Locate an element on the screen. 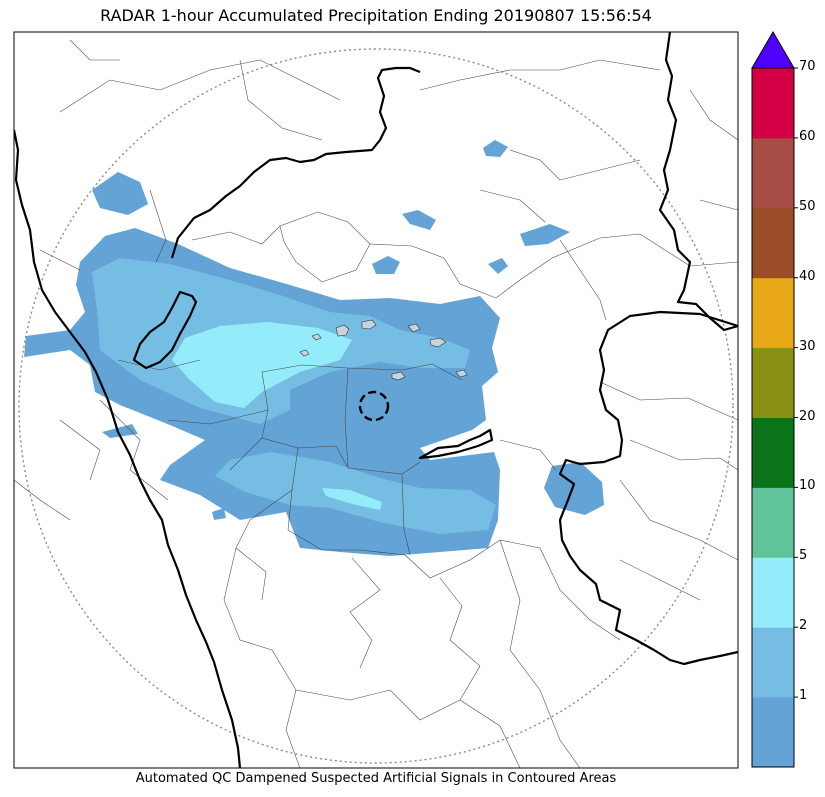  radar-site-marker is located at coordinates (374, 406).